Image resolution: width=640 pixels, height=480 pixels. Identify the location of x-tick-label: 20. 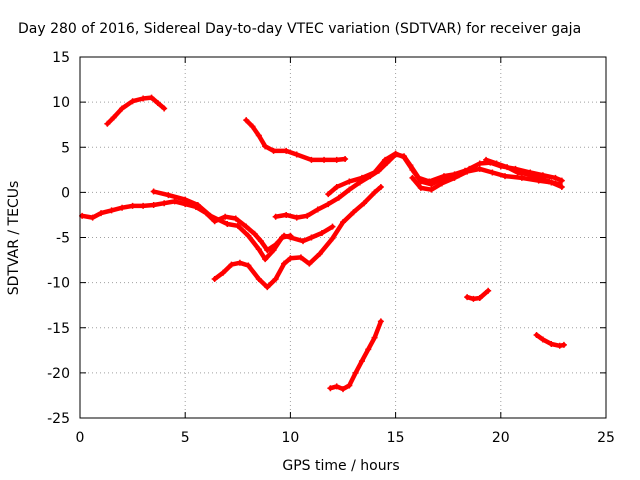
(501, 438).